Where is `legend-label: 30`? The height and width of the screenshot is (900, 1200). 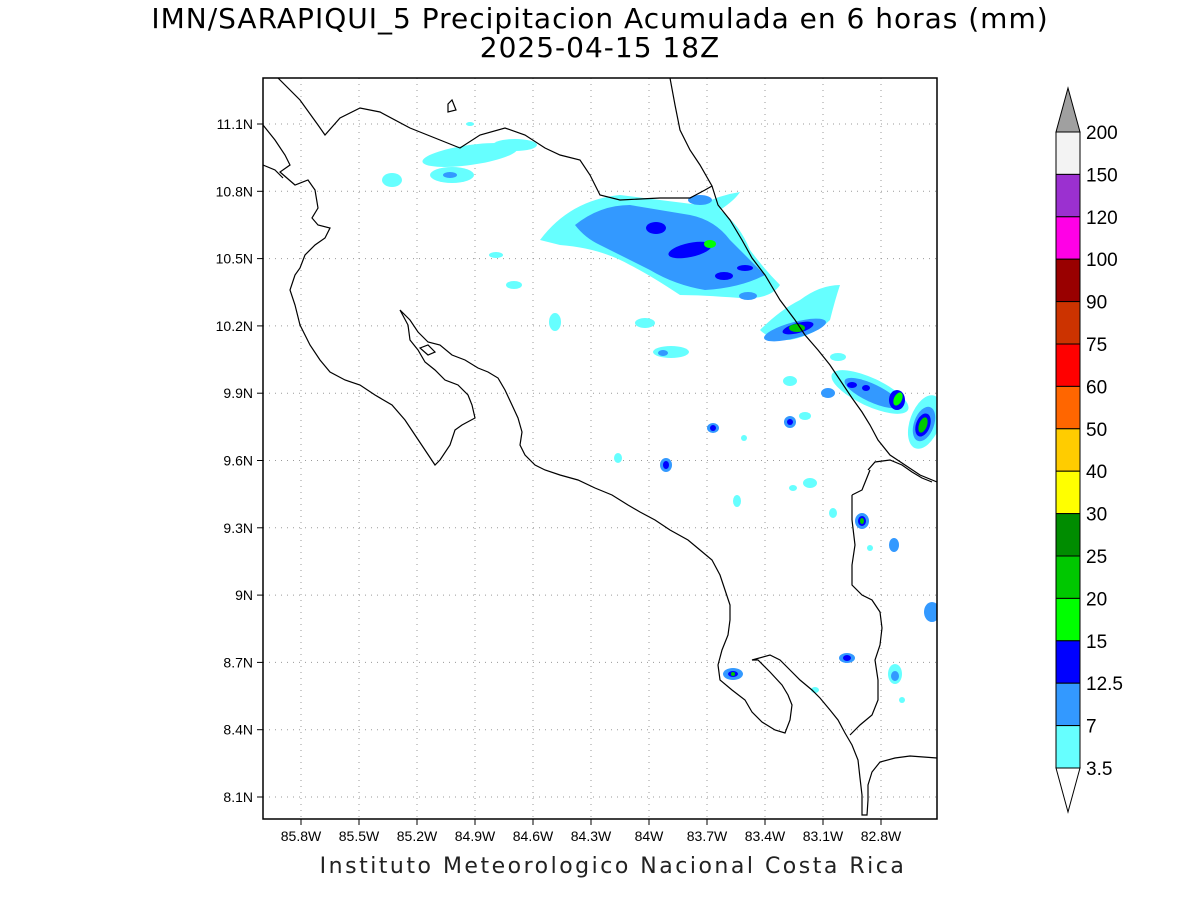
legend-label: 30 is located at coordinates (1096, 515).